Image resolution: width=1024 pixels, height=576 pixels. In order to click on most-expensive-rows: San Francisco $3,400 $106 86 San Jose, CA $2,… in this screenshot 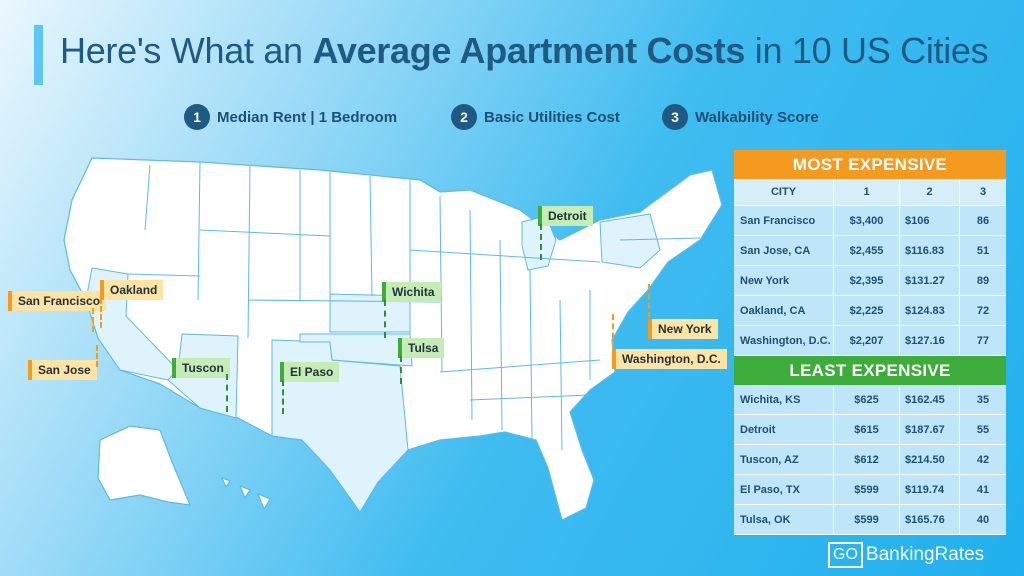, I will do `click(870, 281)`.